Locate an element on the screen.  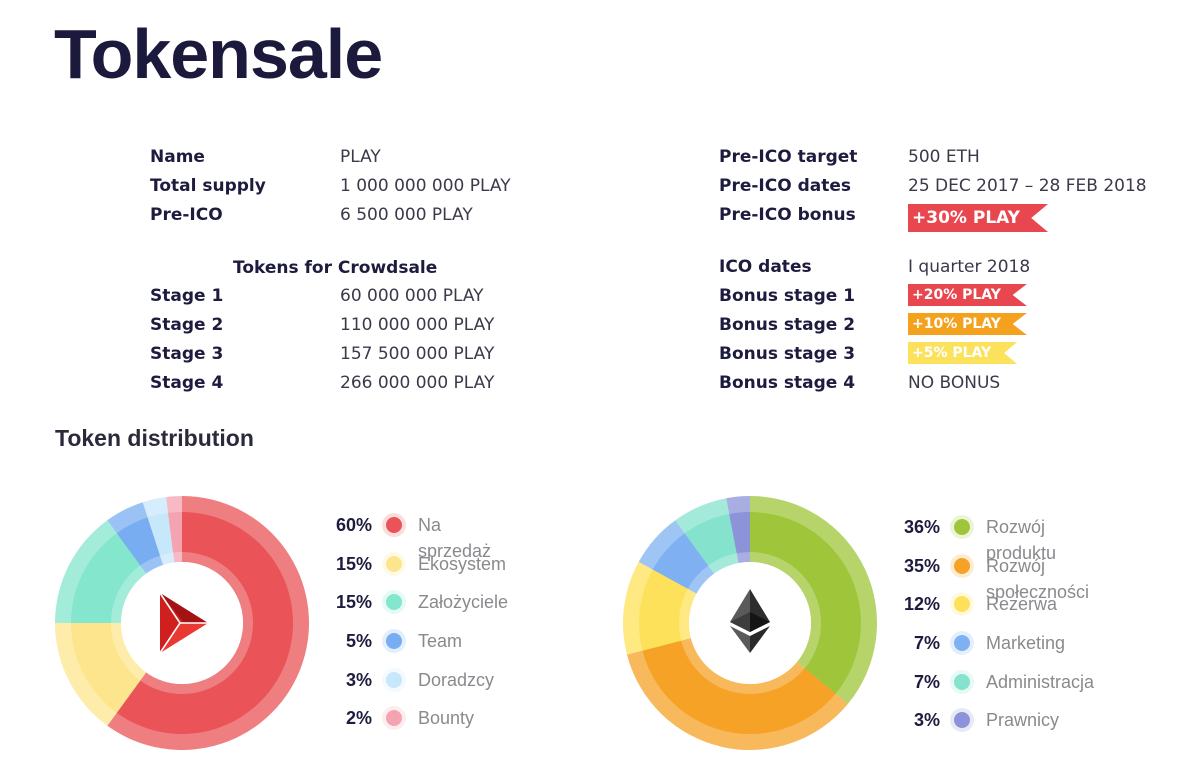
info-label: Total supply is located at coordinates (208, 186).